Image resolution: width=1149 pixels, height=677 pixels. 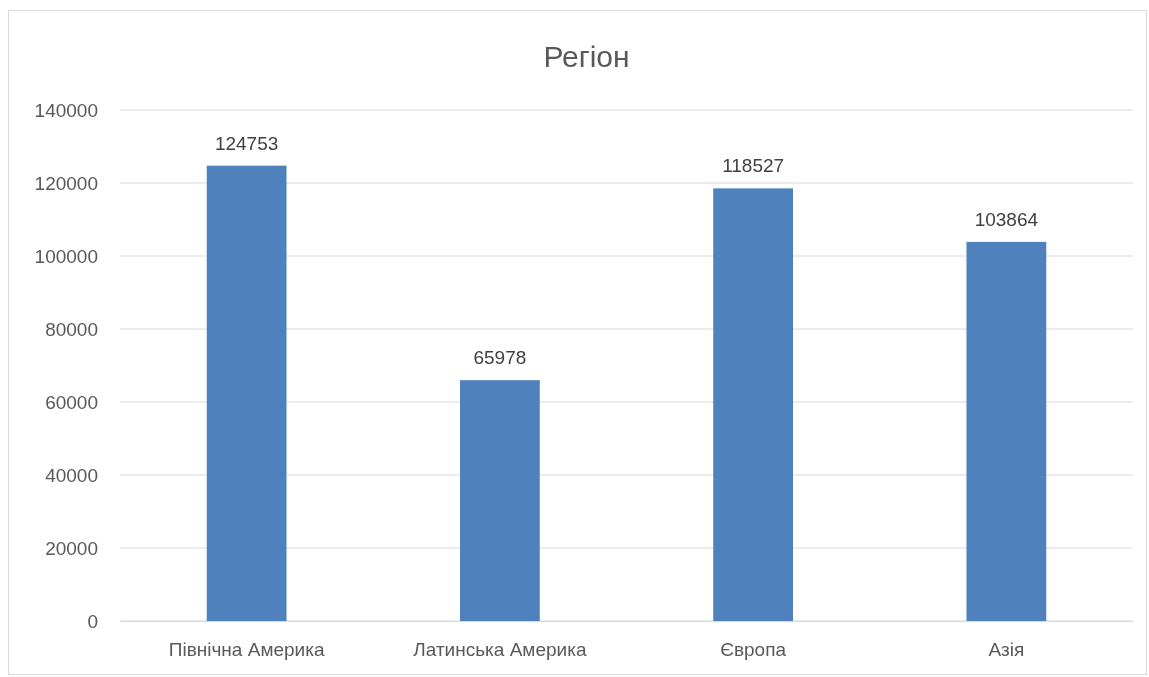 I want to click on x-tick-label: Європа, so click(x=753, y=650).